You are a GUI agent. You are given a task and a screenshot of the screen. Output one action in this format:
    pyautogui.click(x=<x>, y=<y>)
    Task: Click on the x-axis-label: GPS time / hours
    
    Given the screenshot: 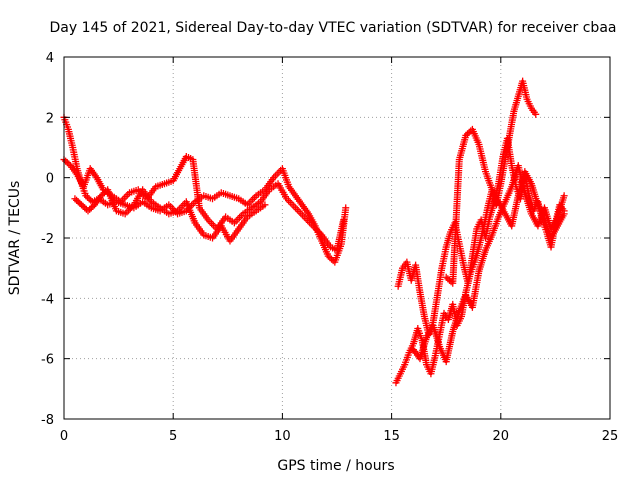 What is the action you would take?
    pyautogui.click(x=335, y=466)
    